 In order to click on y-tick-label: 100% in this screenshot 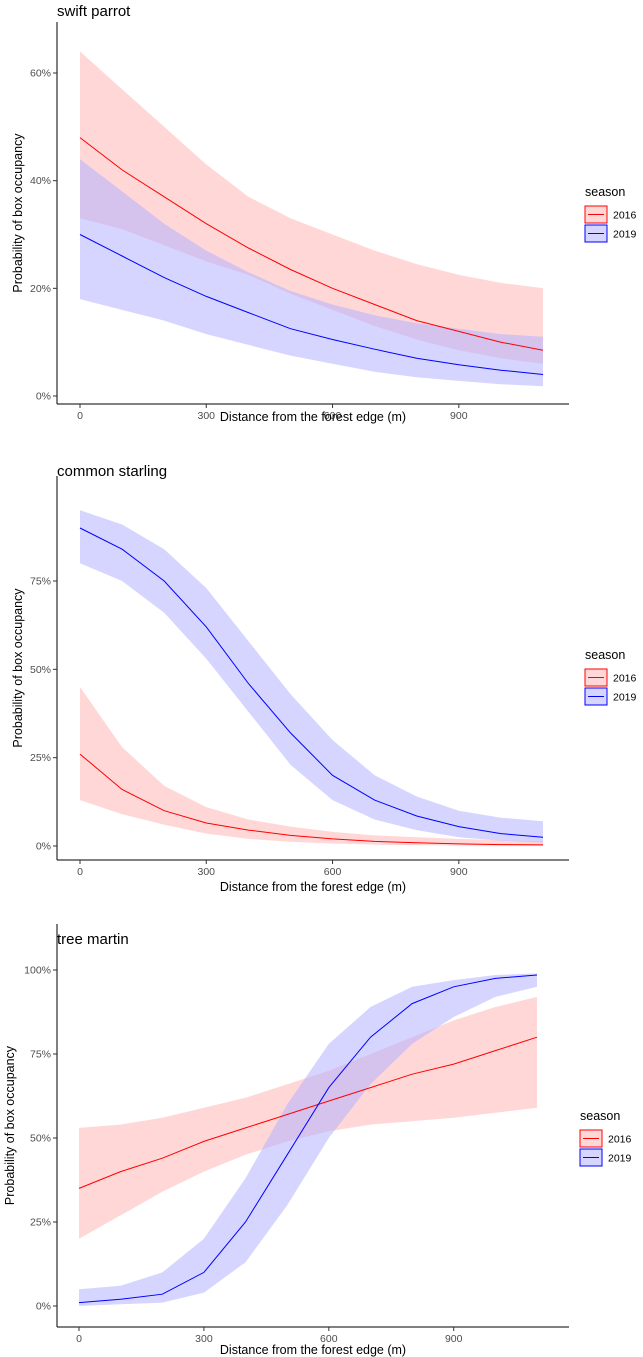, I will do `click(37, 971)`.